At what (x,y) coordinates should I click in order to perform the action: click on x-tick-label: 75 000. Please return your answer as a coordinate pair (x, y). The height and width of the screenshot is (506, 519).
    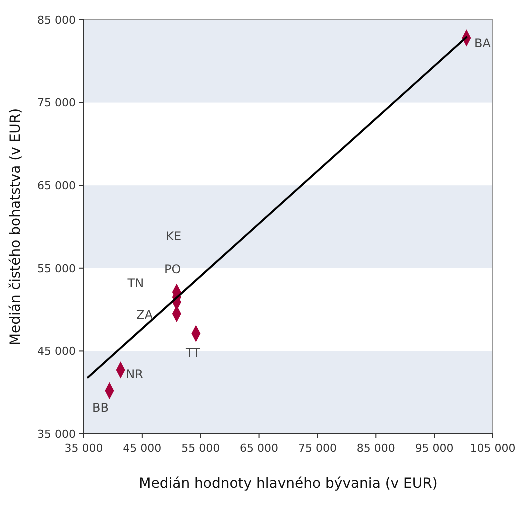
    Looking at the image, I should click on (317, 448).